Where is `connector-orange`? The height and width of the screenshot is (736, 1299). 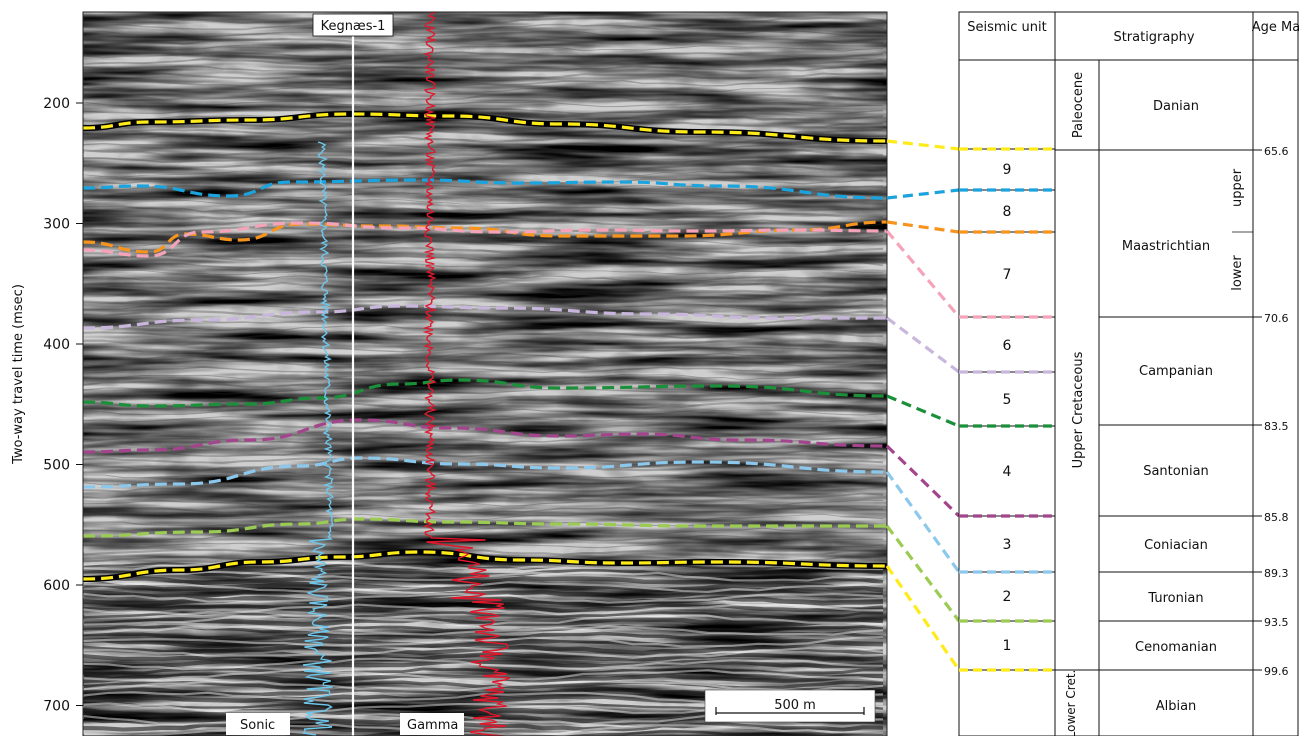 connector-orange is located at coordinates (923, 227).